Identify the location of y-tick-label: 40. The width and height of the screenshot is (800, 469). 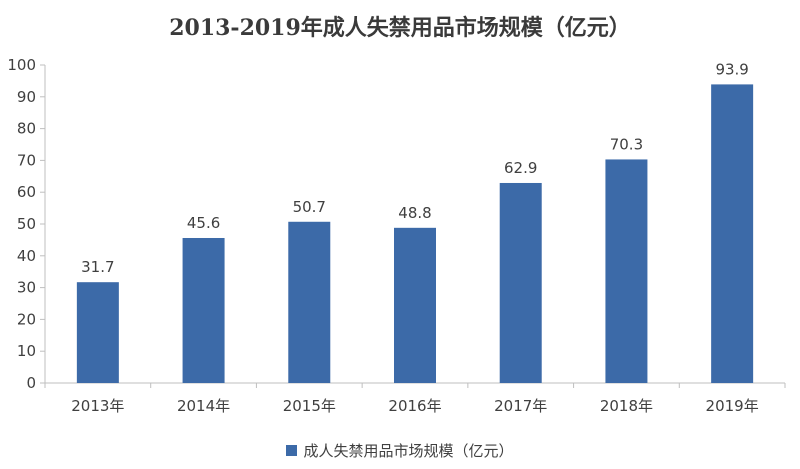
(26, 256).